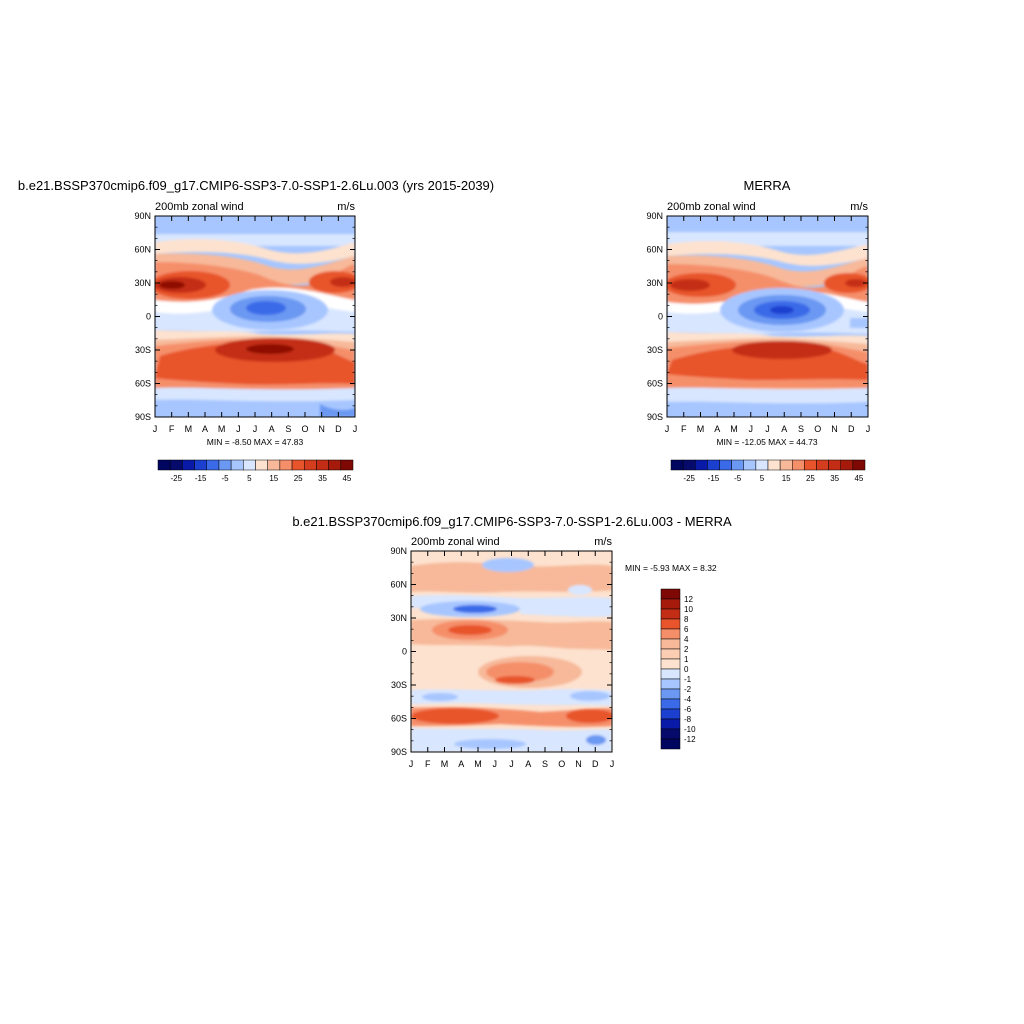 The height and width of the screenshot is (1024, 1024). I want to click on colorbar-label: 5, so click(249, 478).